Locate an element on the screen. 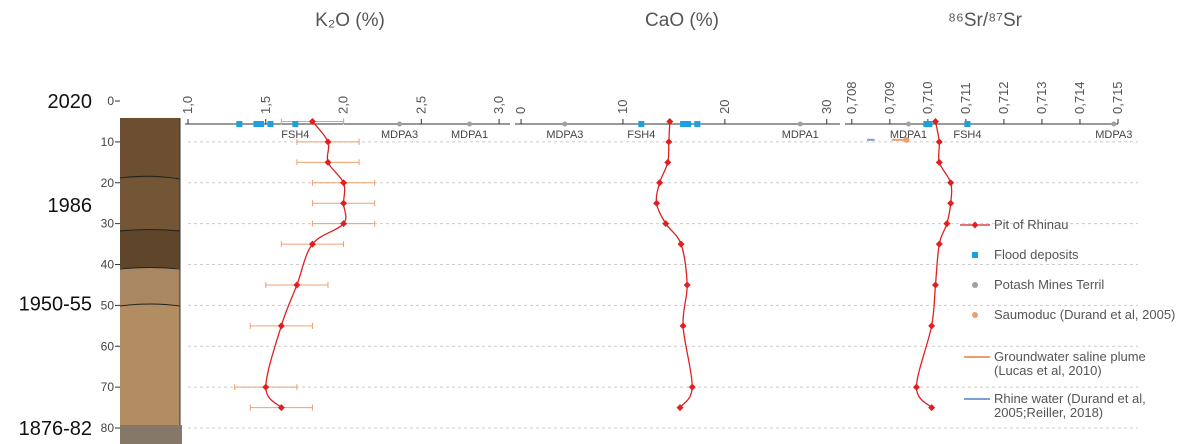 The height and width of the screenshot is (444, 1185). y-tick-label: 20 is located at coordinates (108, 183).